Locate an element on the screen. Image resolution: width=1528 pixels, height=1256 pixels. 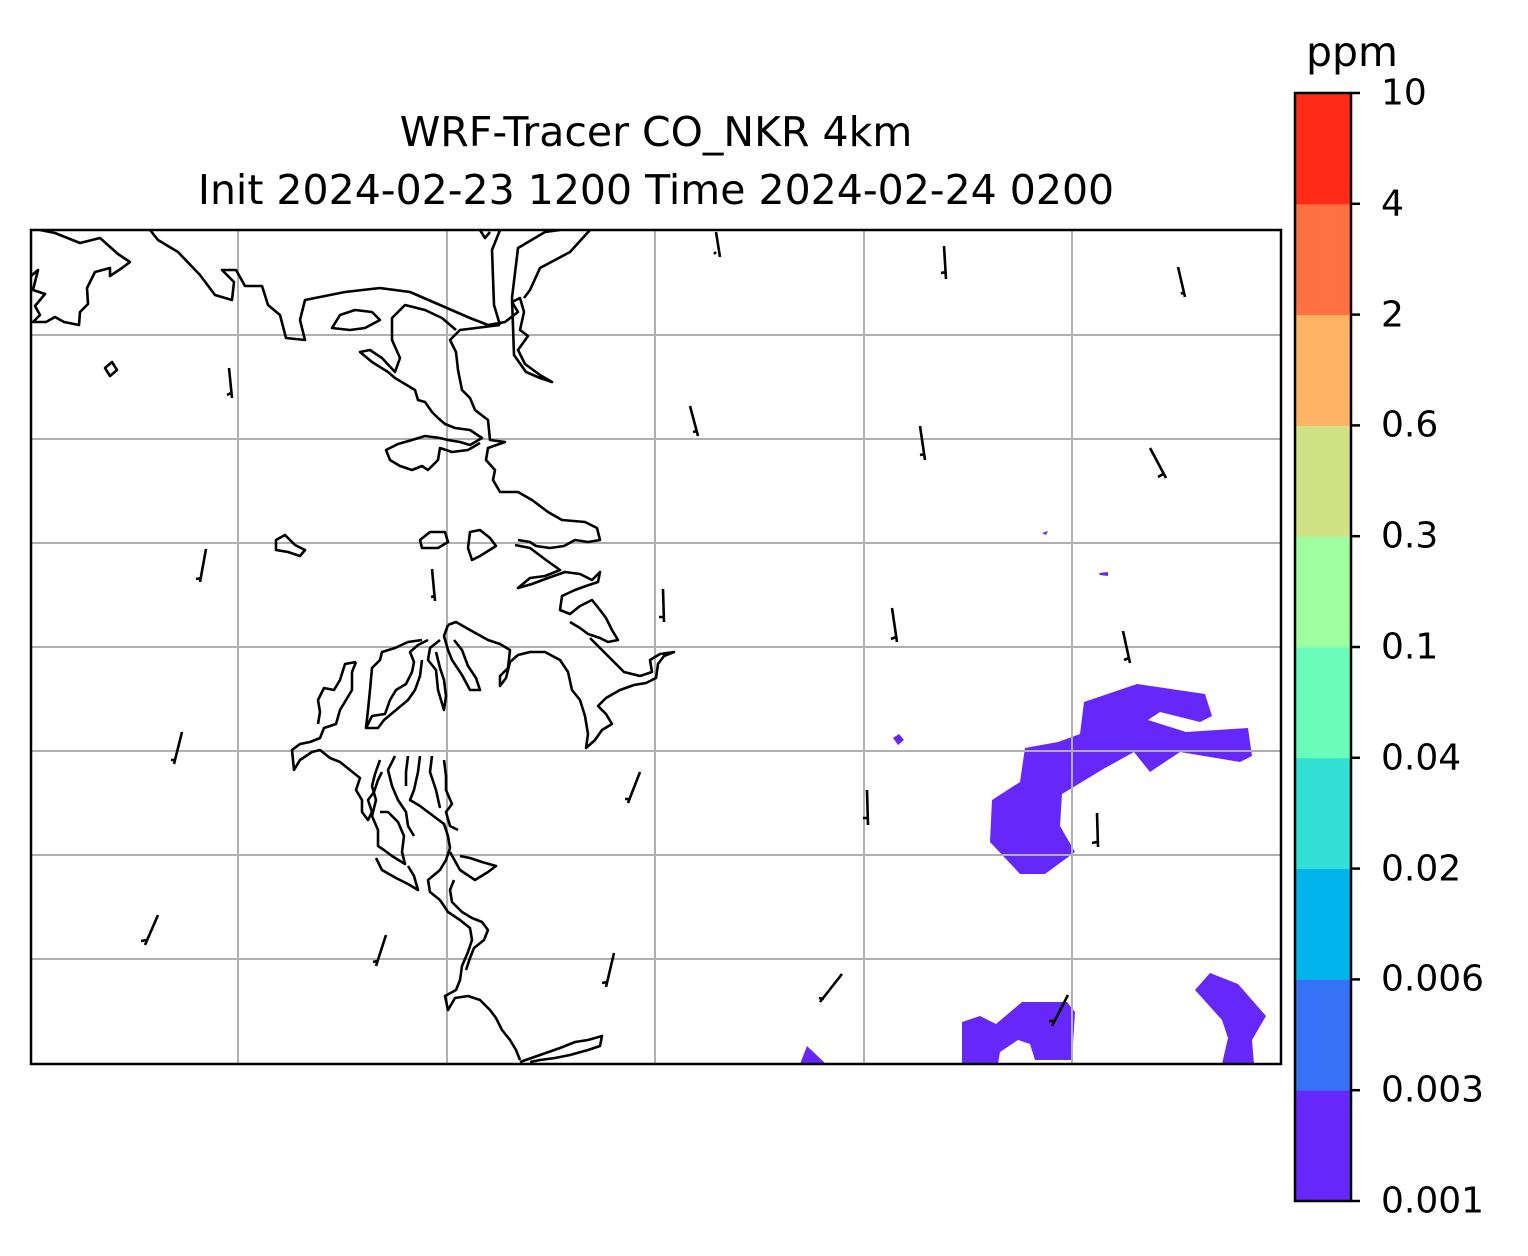
colorbar-tick-label: 0.3 is located at coordinates (1410, 536).